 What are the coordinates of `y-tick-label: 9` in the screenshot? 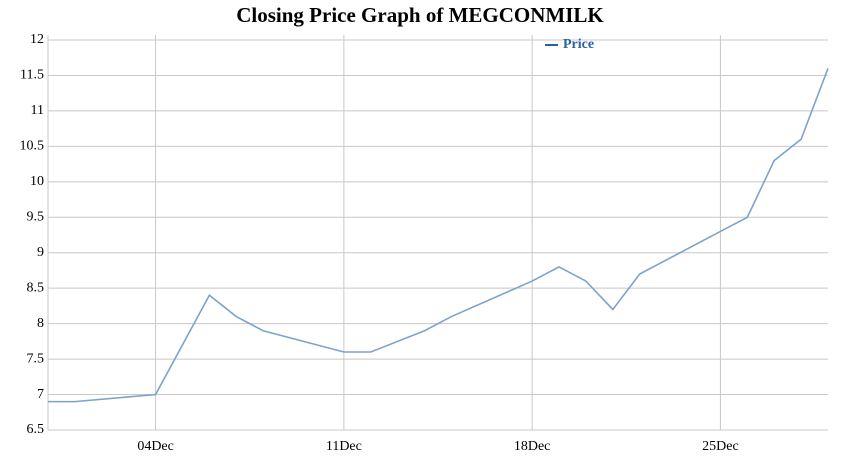 It's located at (40, 252).